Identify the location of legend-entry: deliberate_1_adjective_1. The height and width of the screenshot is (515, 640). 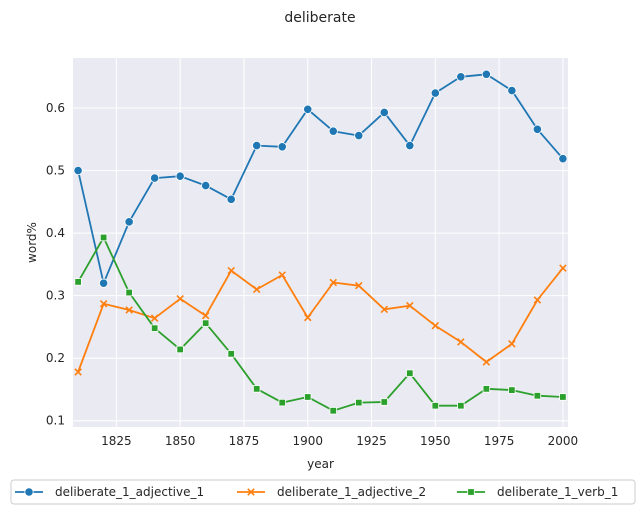
(109, 492).